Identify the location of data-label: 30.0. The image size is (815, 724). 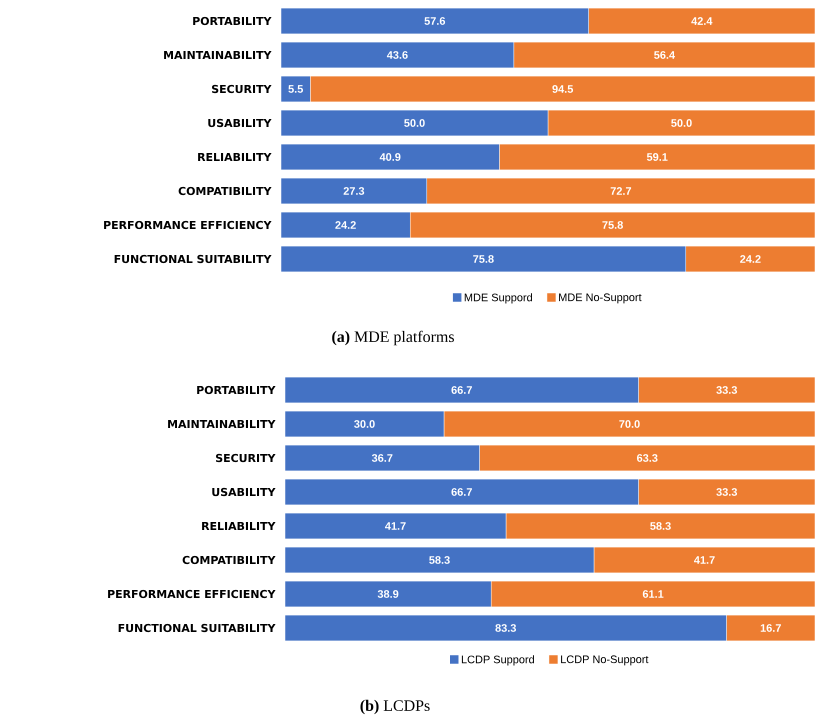
(364, 424).